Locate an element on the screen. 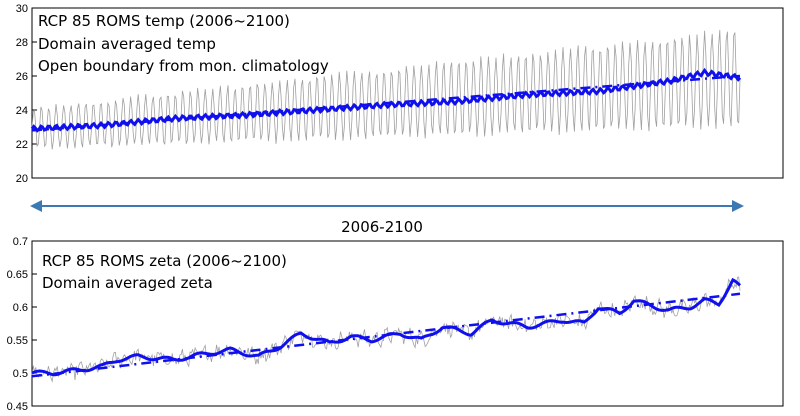  temp-annotation-2: Domain averaged temp is located at coordinates (127, 44).